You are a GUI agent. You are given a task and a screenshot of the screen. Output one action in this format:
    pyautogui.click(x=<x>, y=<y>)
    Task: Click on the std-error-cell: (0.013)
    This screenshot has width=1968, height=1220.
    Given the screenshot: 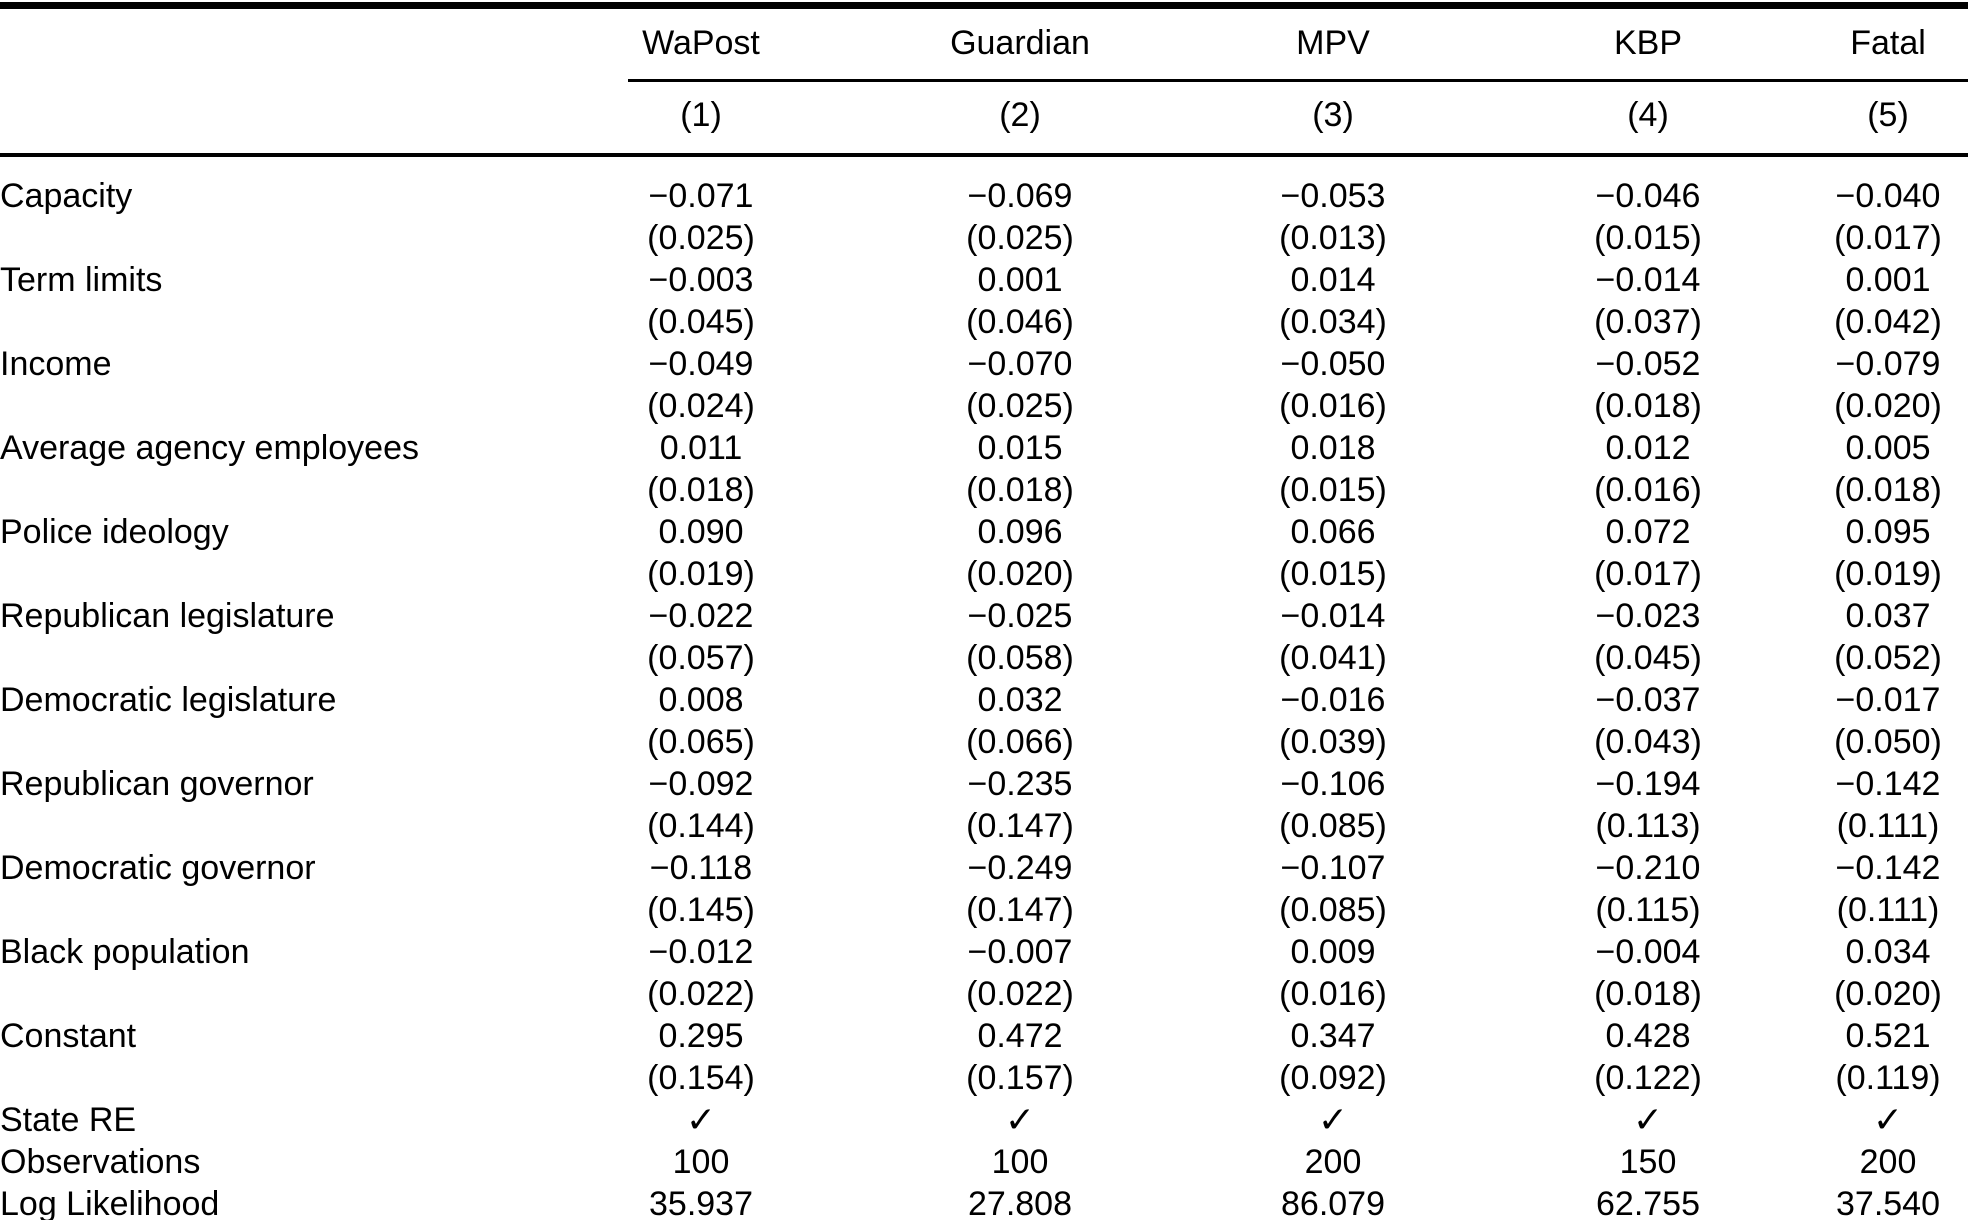 What is the action you would take?
    pyautogui.click(x=1333, y=237)
    